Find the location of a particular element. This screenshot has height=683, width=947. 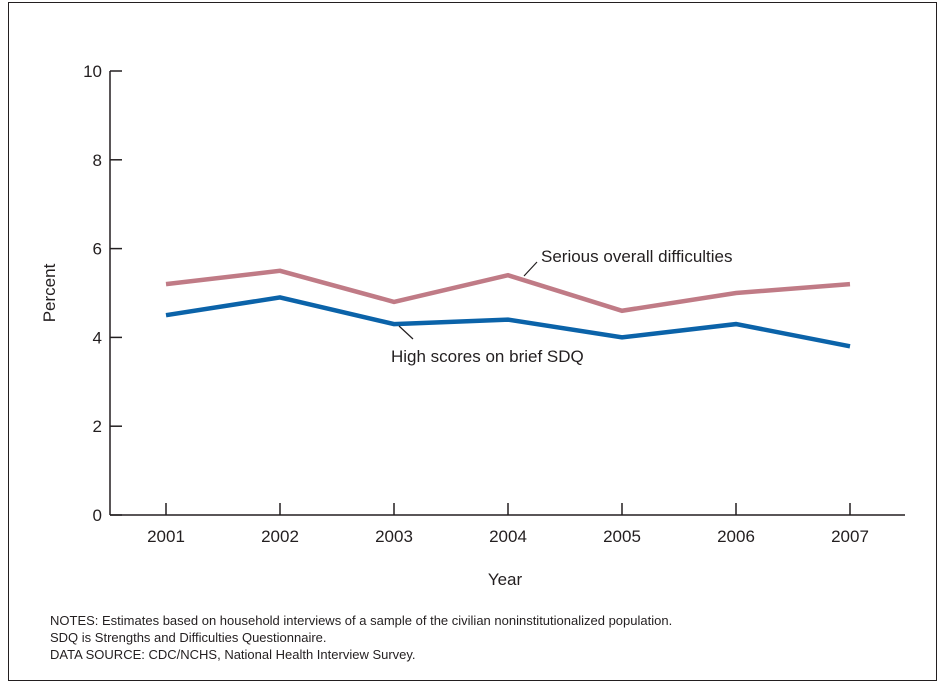

y-axis-label: Percent is located at coordinates (49, 292).